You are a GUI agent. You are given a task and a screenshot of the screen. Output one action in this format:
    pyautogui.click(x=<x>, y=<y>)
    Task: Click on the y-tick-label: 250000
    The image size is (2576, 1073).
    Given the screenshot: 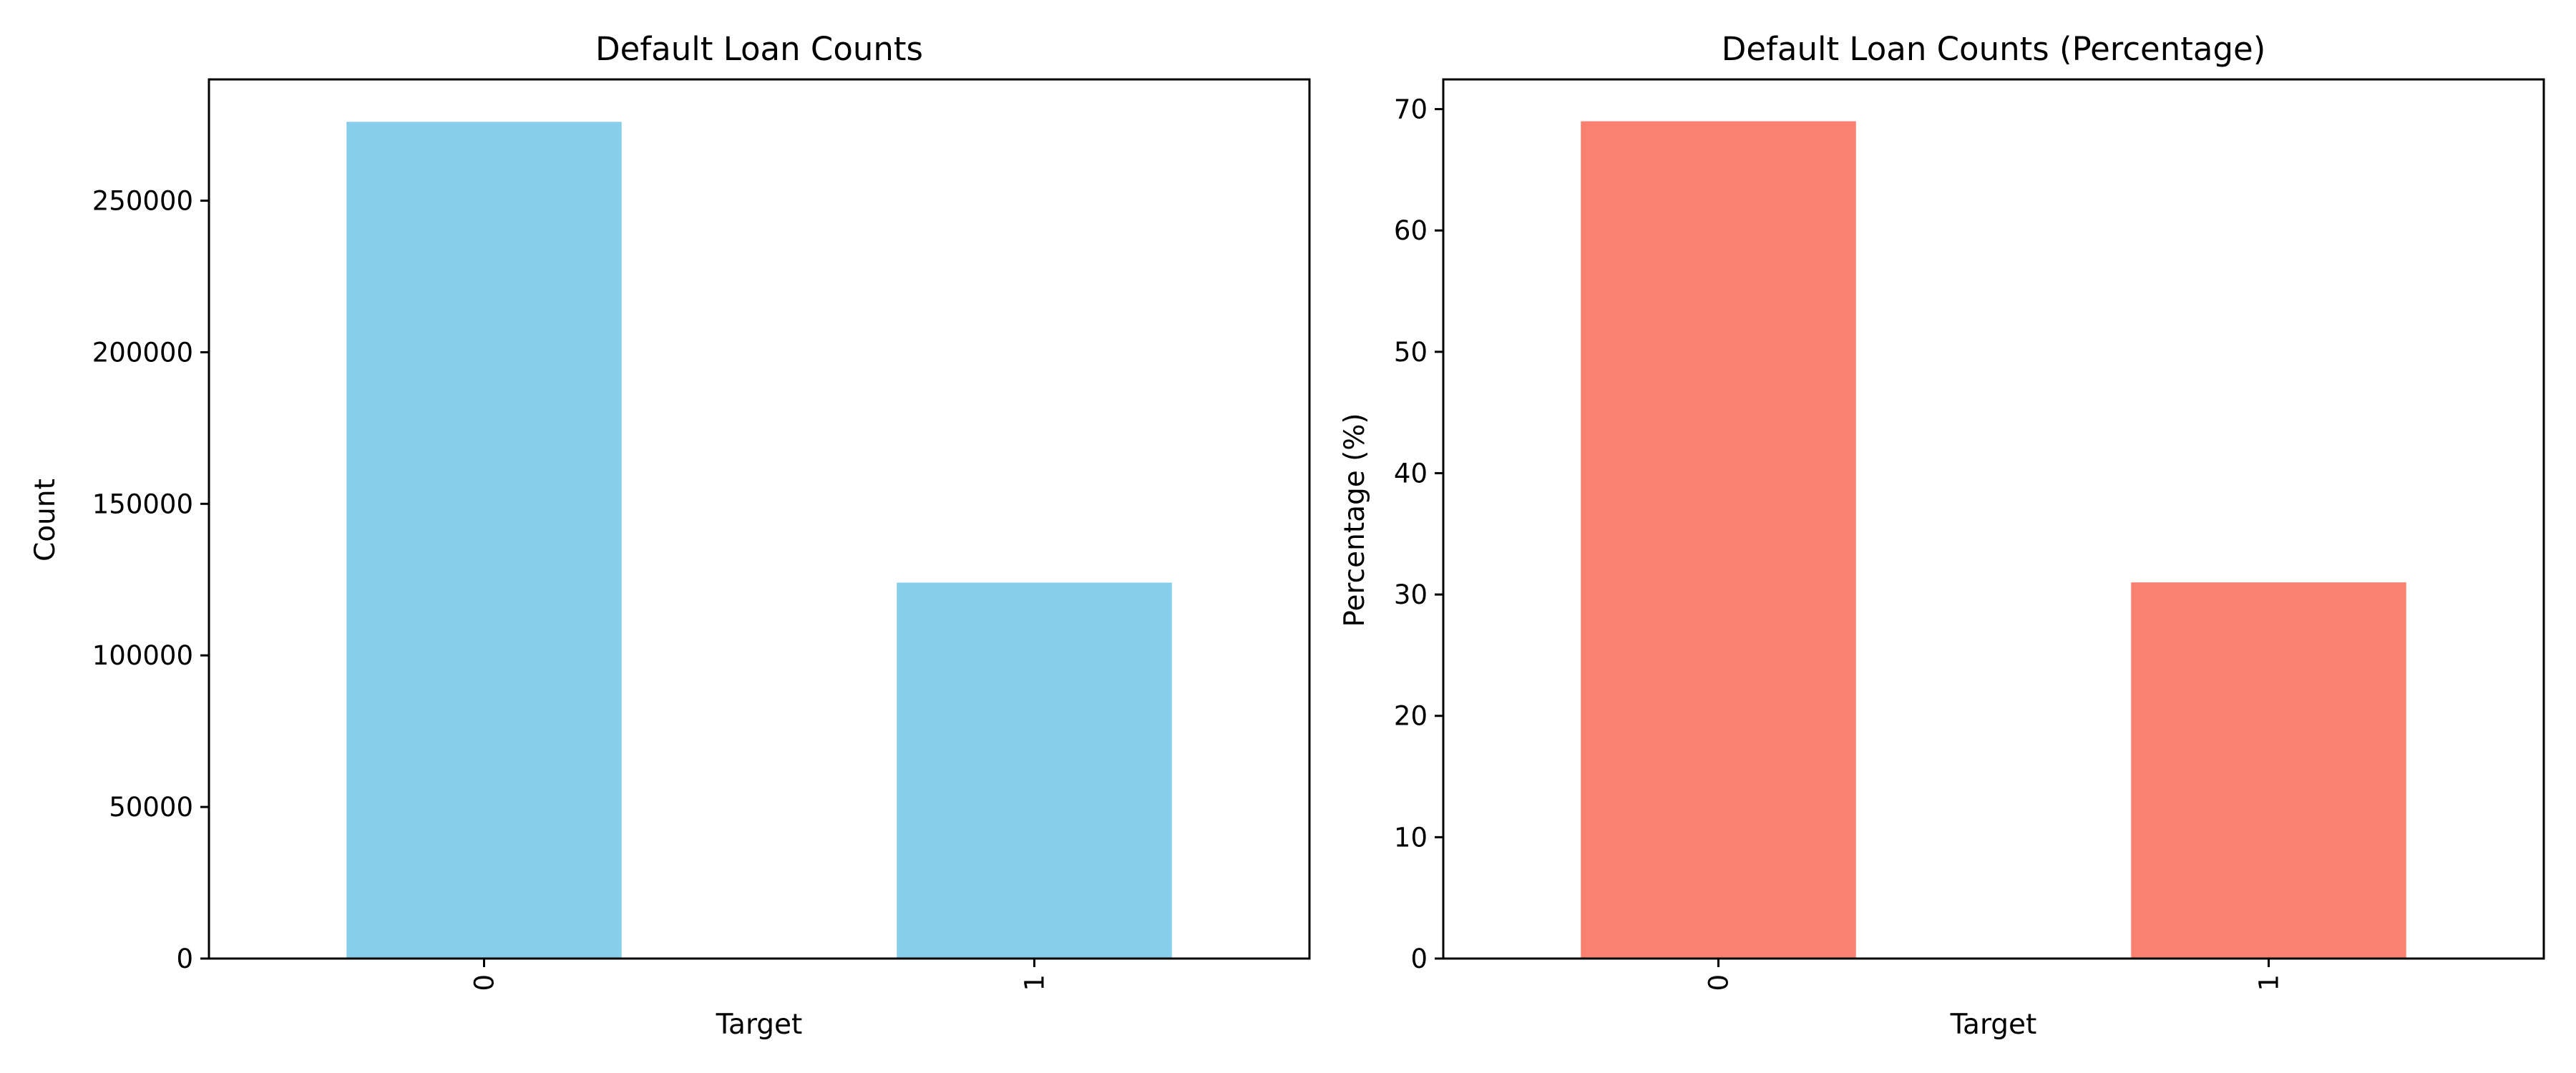 What is the action you would take?
    pyautogui.click(x=142, y=201)
    